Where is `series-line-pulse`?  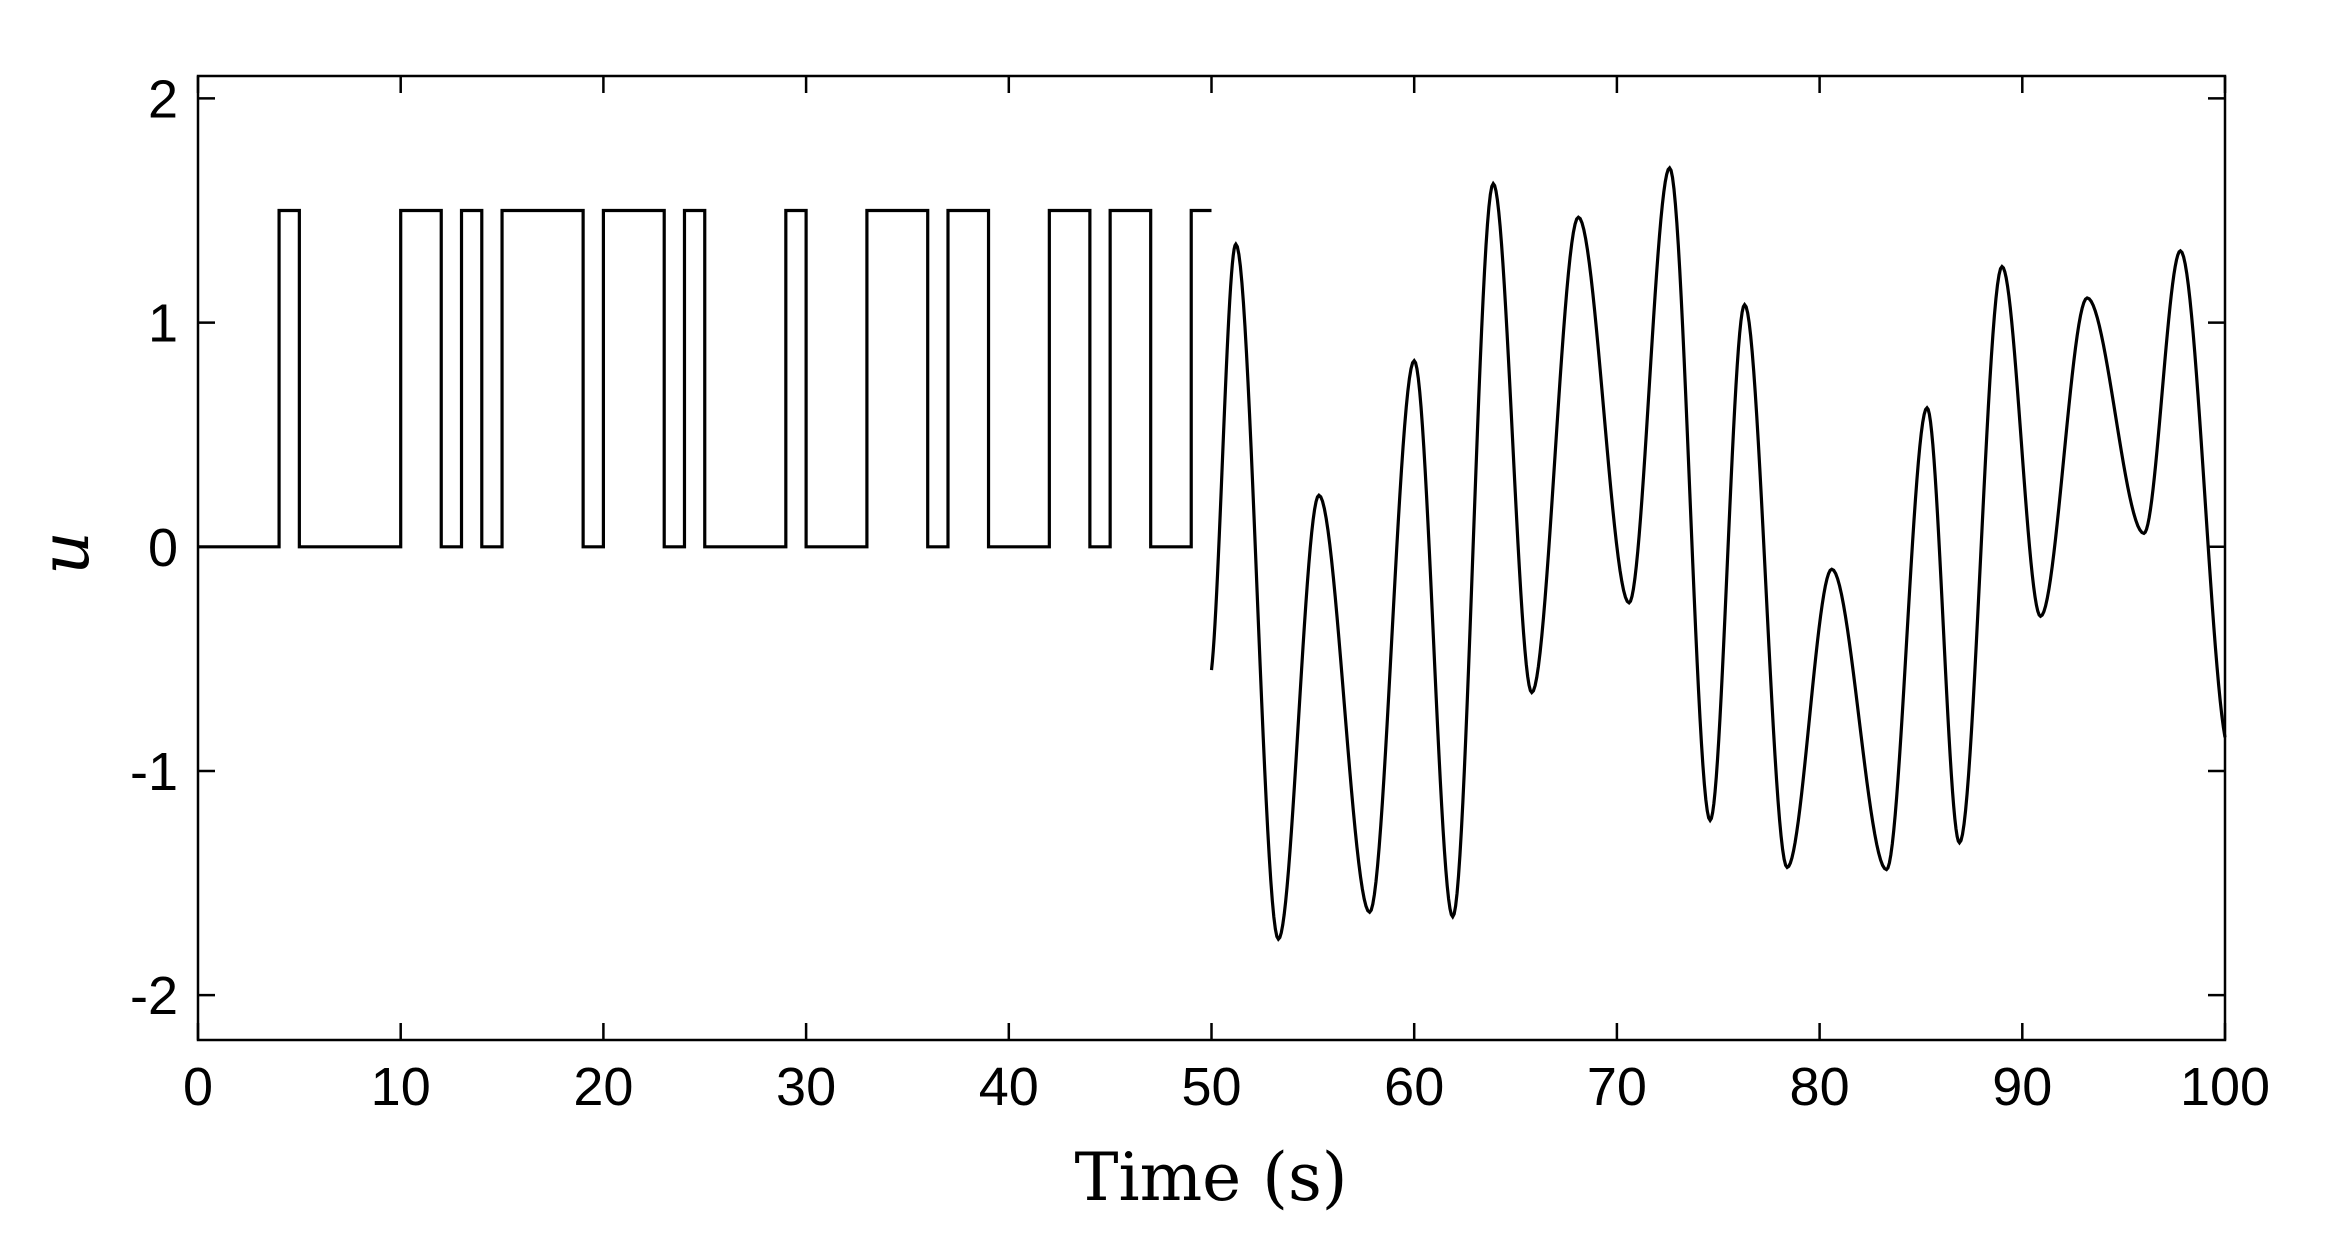
series-line-pulse is located at coordinates (705, 378).